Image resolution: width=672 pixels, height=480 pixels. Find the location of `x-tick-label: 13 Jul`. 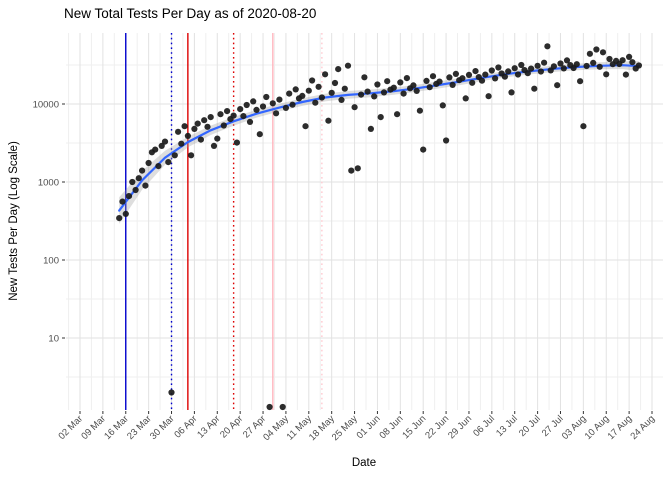

x-tick-label: 13 Jul is located at coordinates (507, 426).